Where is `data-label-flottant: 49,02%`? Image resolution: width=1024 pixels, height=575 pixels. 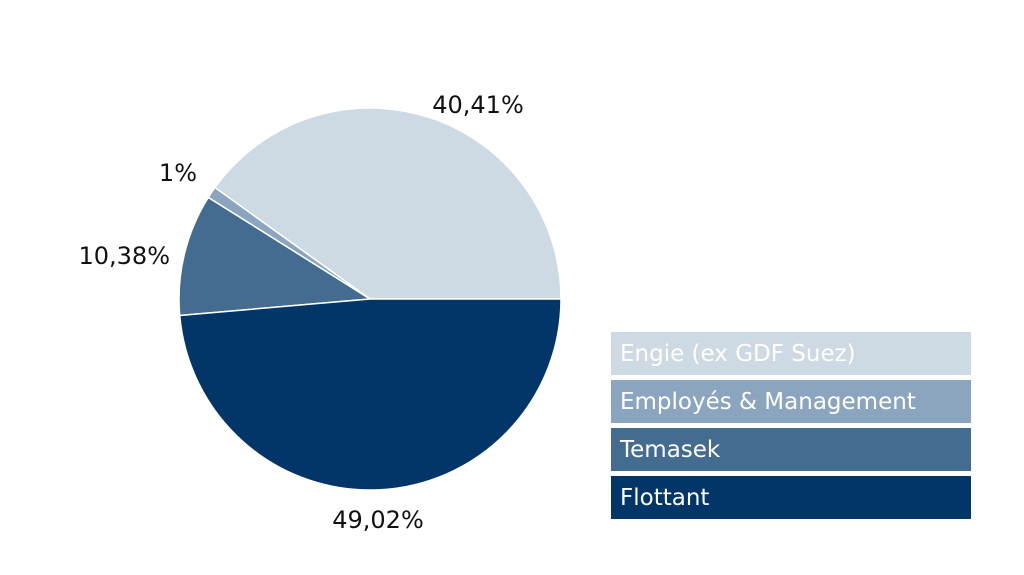 data-label-flottant: 49,02% is located at coordinates (378, 520).